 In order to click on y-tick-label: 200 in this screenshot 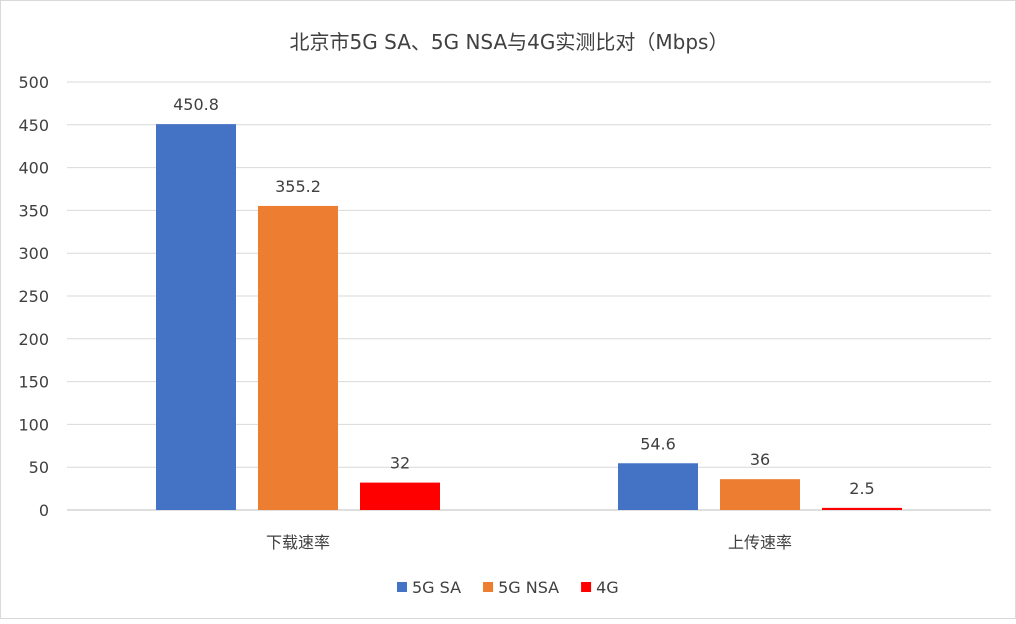, I will do `click(33, 339)`.